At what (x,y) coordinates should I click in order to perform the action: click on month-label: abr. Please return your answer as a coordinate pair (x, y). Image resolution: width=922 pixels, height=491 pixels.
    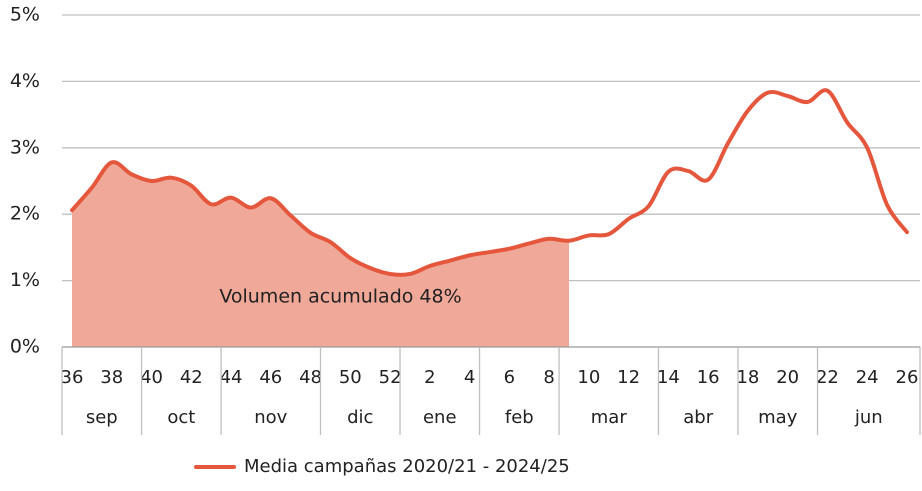
    Looking at the image, I should click on (698, 417).